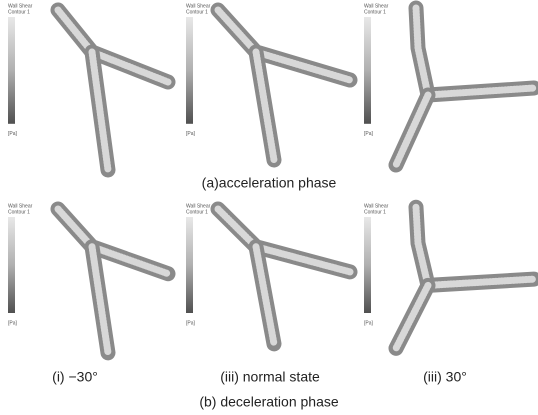  Describe the element at coordinates (445, 377) in the screenshot. I see `panel-label: (iii) 30°` at that location.